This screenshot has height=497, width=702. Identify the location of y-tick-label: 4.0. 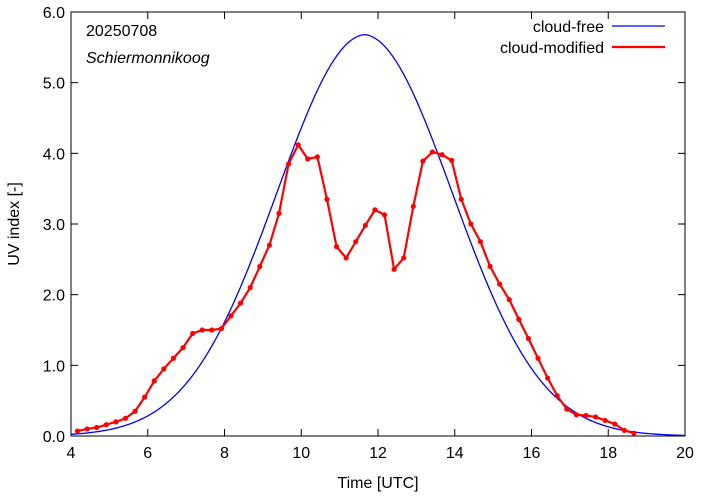
(54, 154).